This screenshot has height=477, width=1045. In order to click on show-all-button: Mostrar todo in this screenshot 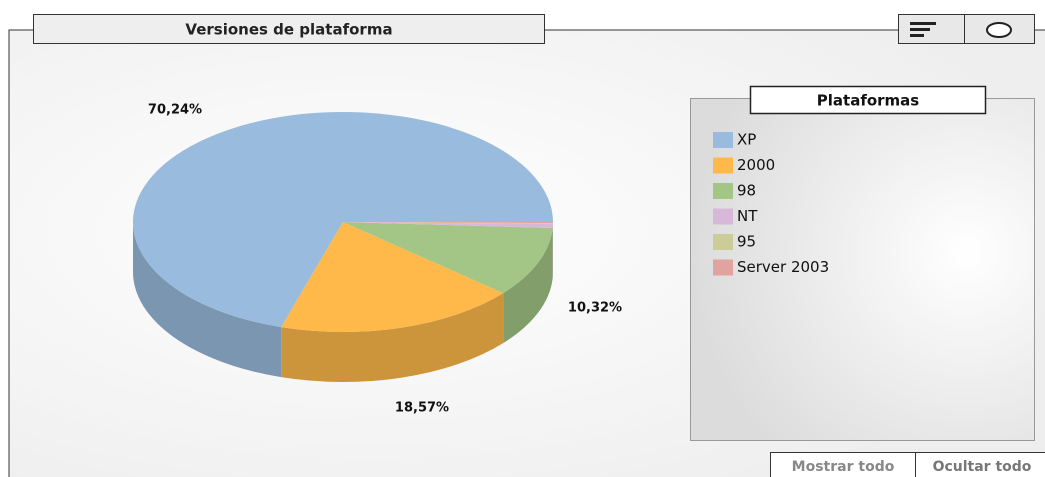, I will do `click(843, 467)`.